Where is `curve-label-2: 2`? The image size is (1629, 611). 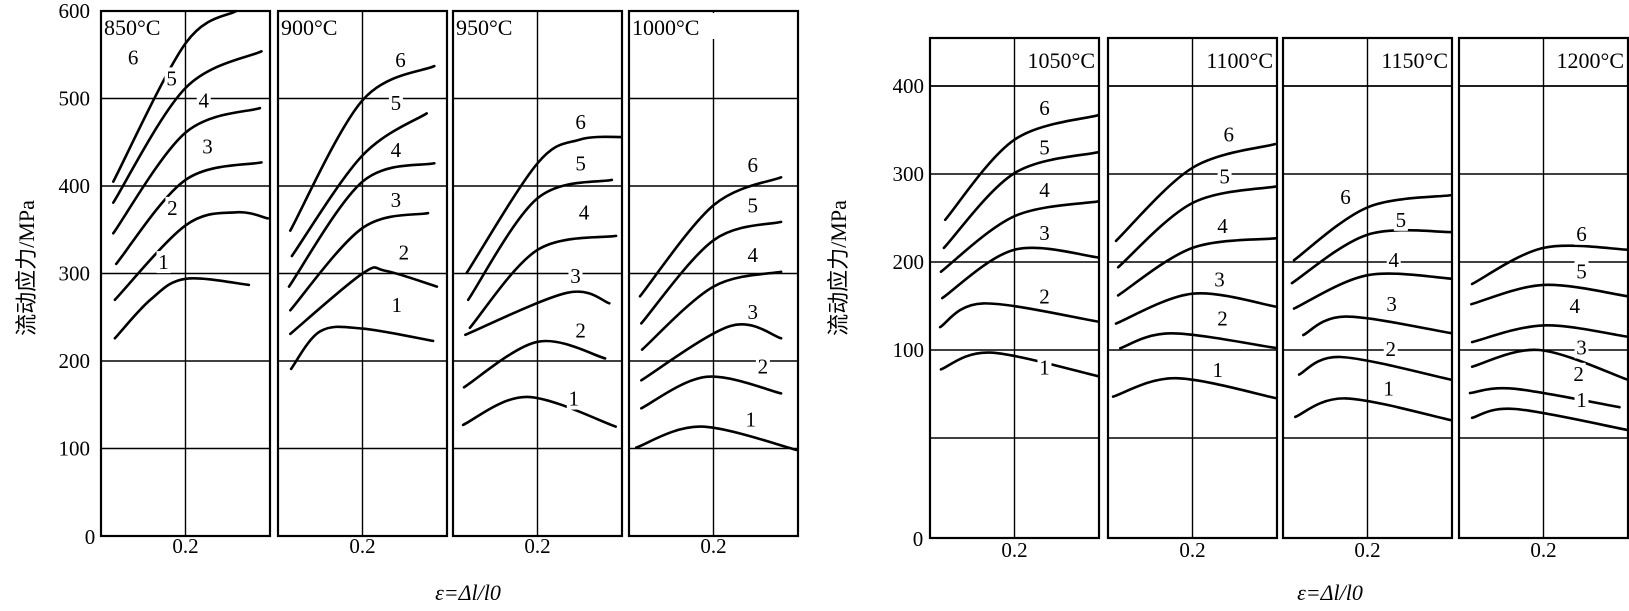
curve-label-2: 2 is located at coordinates (1044, 296).